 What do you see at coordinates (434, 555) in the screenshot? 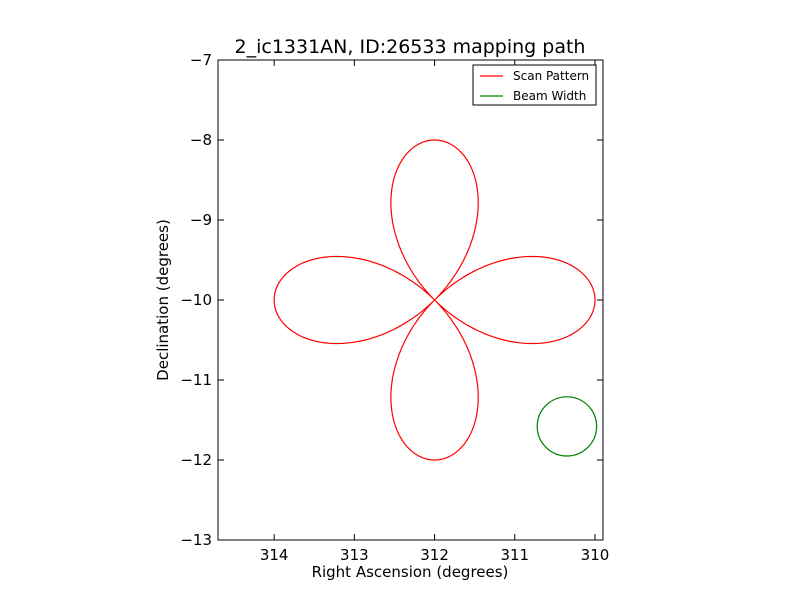
I see `x-tick-label: 312` at bounding box center [434, 555].